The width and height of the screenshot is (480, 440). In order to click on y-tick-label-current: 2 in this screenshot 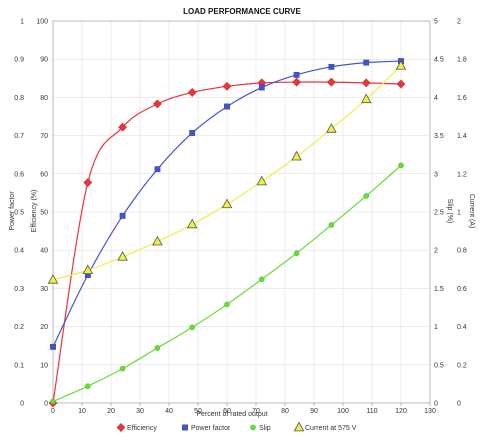, I will do `click(459, 22)`.